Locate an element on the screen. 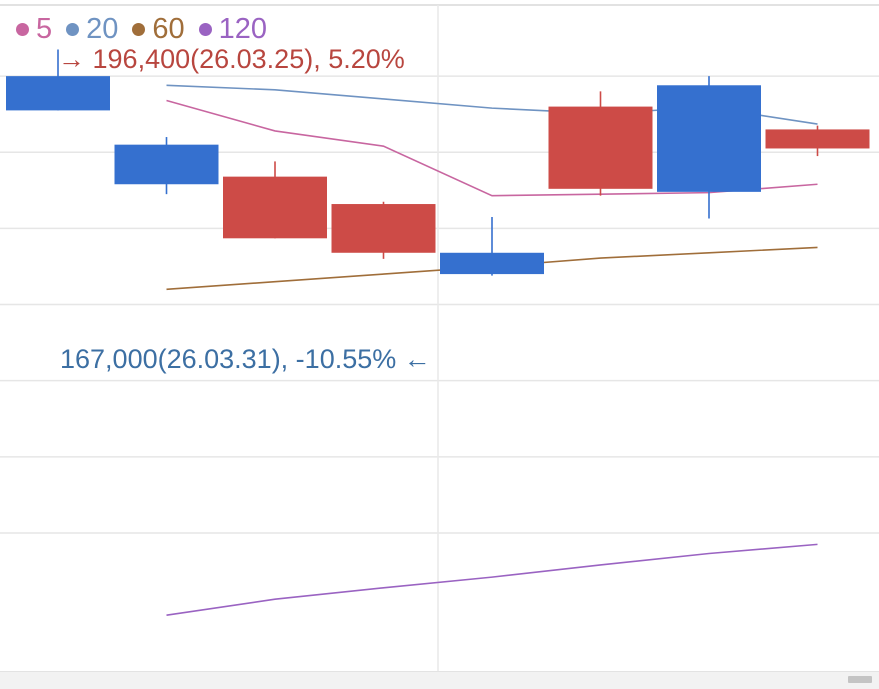 Image resolution: width=879 pixels, height=689 pixels. legend-item-ma5: 5 is located at coordinates (34, 29).